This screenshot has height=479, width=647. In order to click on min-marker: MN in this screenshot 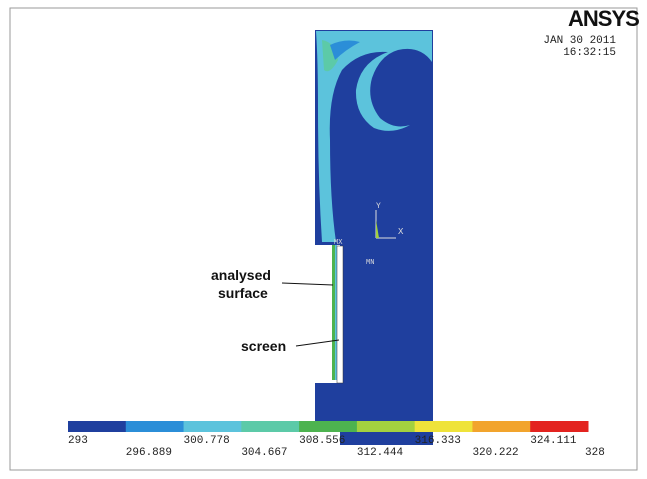, I will do `click(370, 263)`.